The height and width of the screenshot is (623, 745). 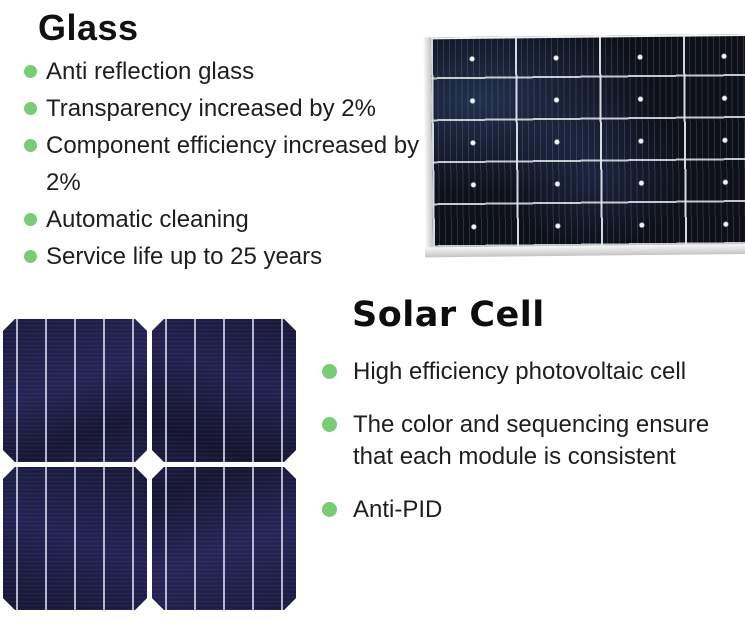 What do you see at coordinates (88, 27) in the screenshot?
I see `glass-title: Glass` at bounding box center [88, 27].